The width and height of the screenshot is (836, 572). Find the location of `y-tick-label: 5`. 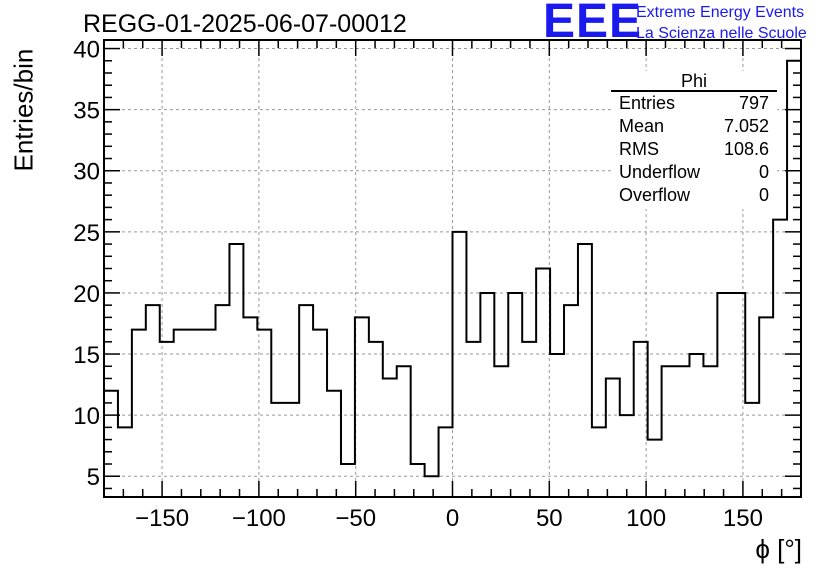

y-tick-label: 5 is located at coordinates (93, 477).